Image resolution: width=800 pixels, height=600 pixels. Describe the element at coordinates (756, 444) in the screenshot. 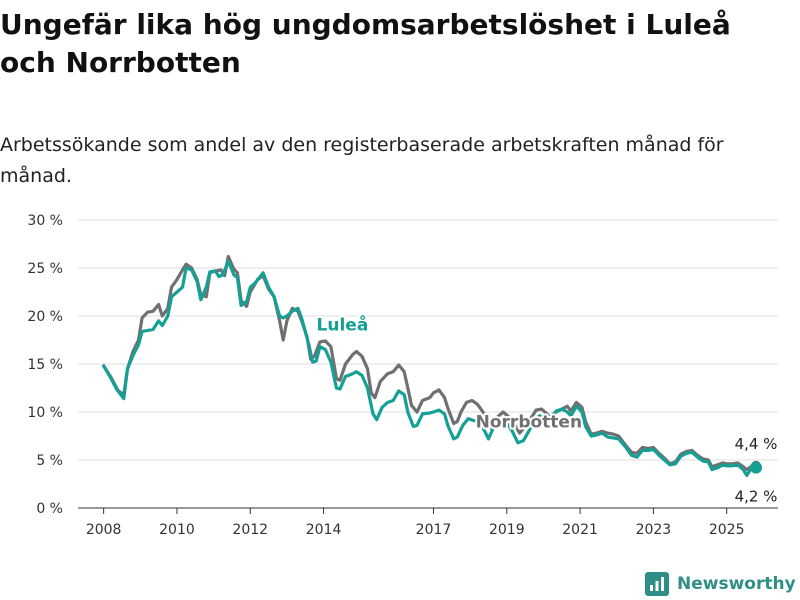

I see `end-value-label-norrbotten: 4,4 %` at that location.